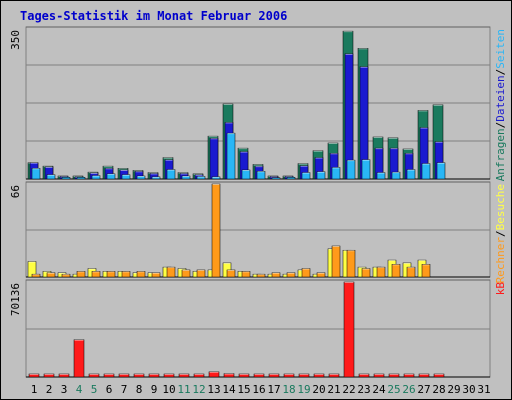 The width and height of the screenshot is (512, 400). I want to click on y-max-label-visits: 66, so click(15, 191).